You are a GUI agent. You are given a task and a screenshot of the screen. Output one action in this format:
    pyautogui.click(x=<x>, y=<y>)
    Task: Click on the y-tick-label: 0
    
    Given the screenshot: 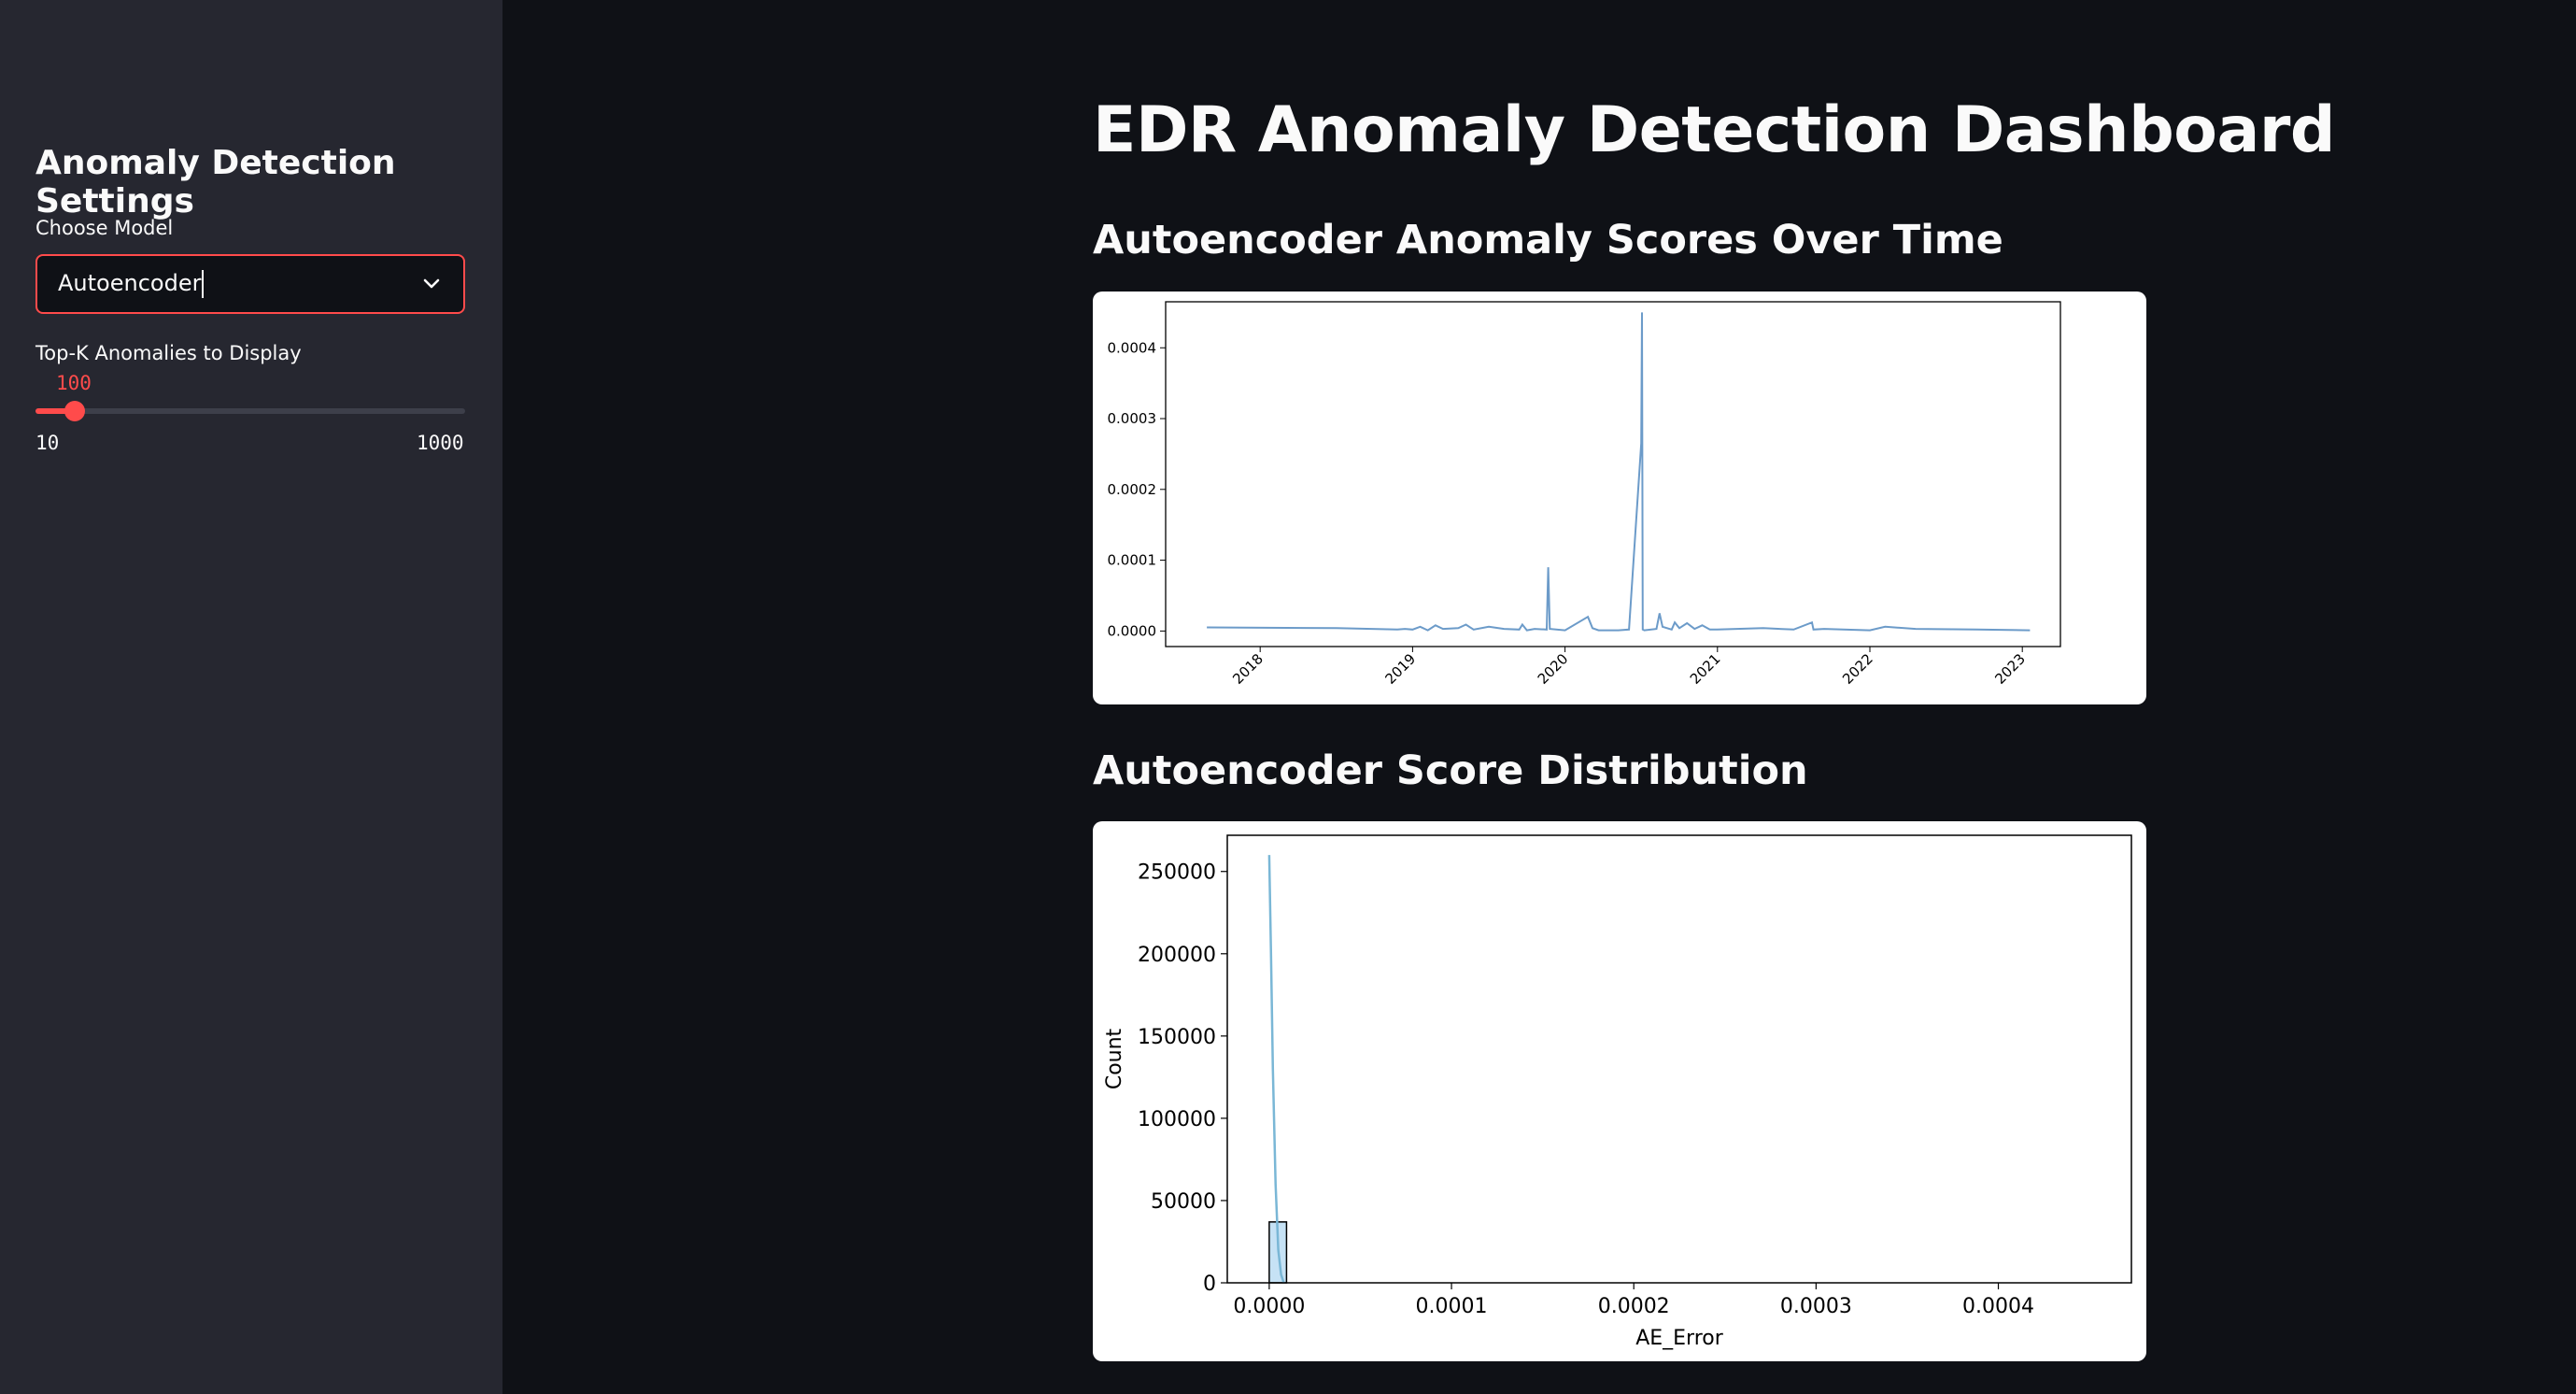 What is the action you would take?
    pyautogui.click(x=1209, y=1284)
    